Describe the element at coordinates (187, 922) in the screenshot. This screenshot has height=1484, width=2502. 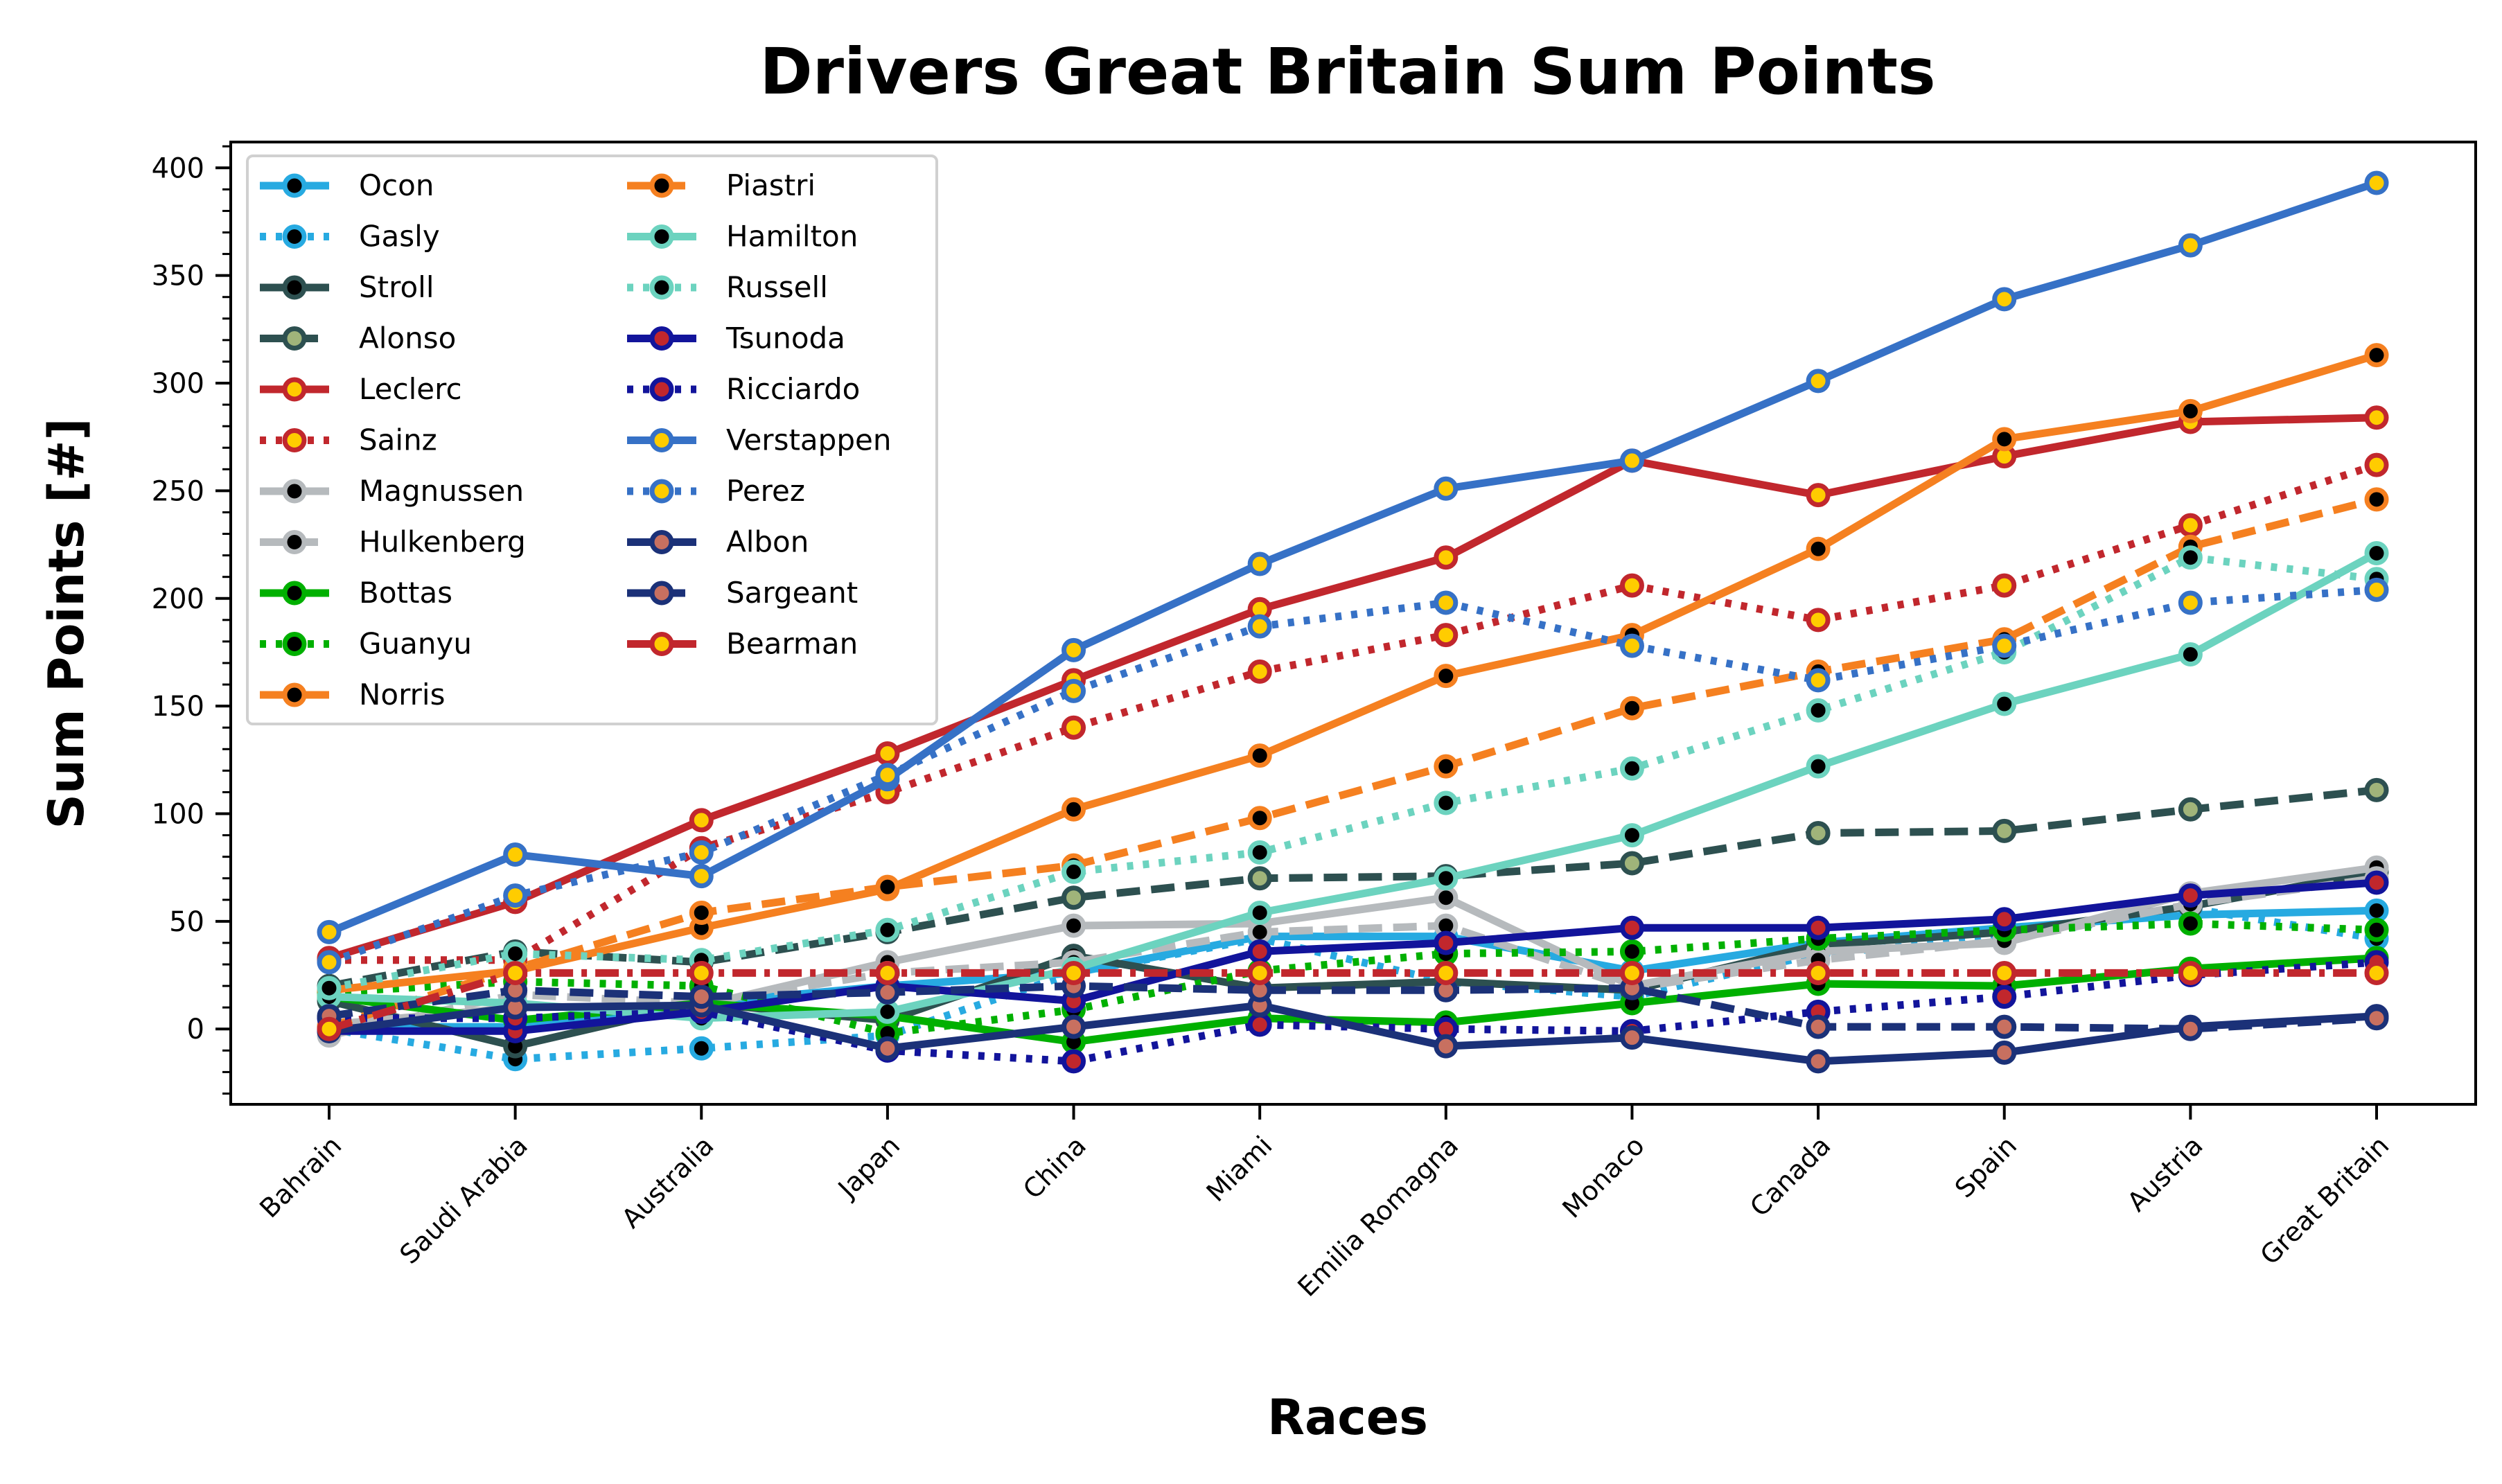
I see `y-tick-label: 50` at that location.